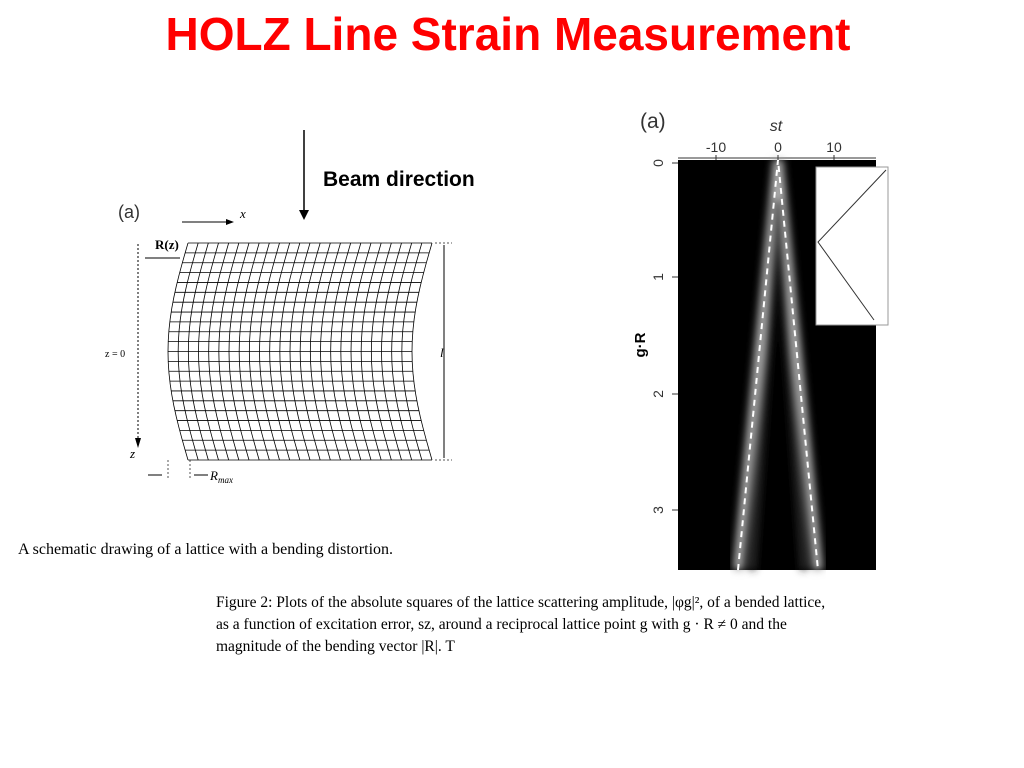  I want to click on inset-line, so click(852, 245).